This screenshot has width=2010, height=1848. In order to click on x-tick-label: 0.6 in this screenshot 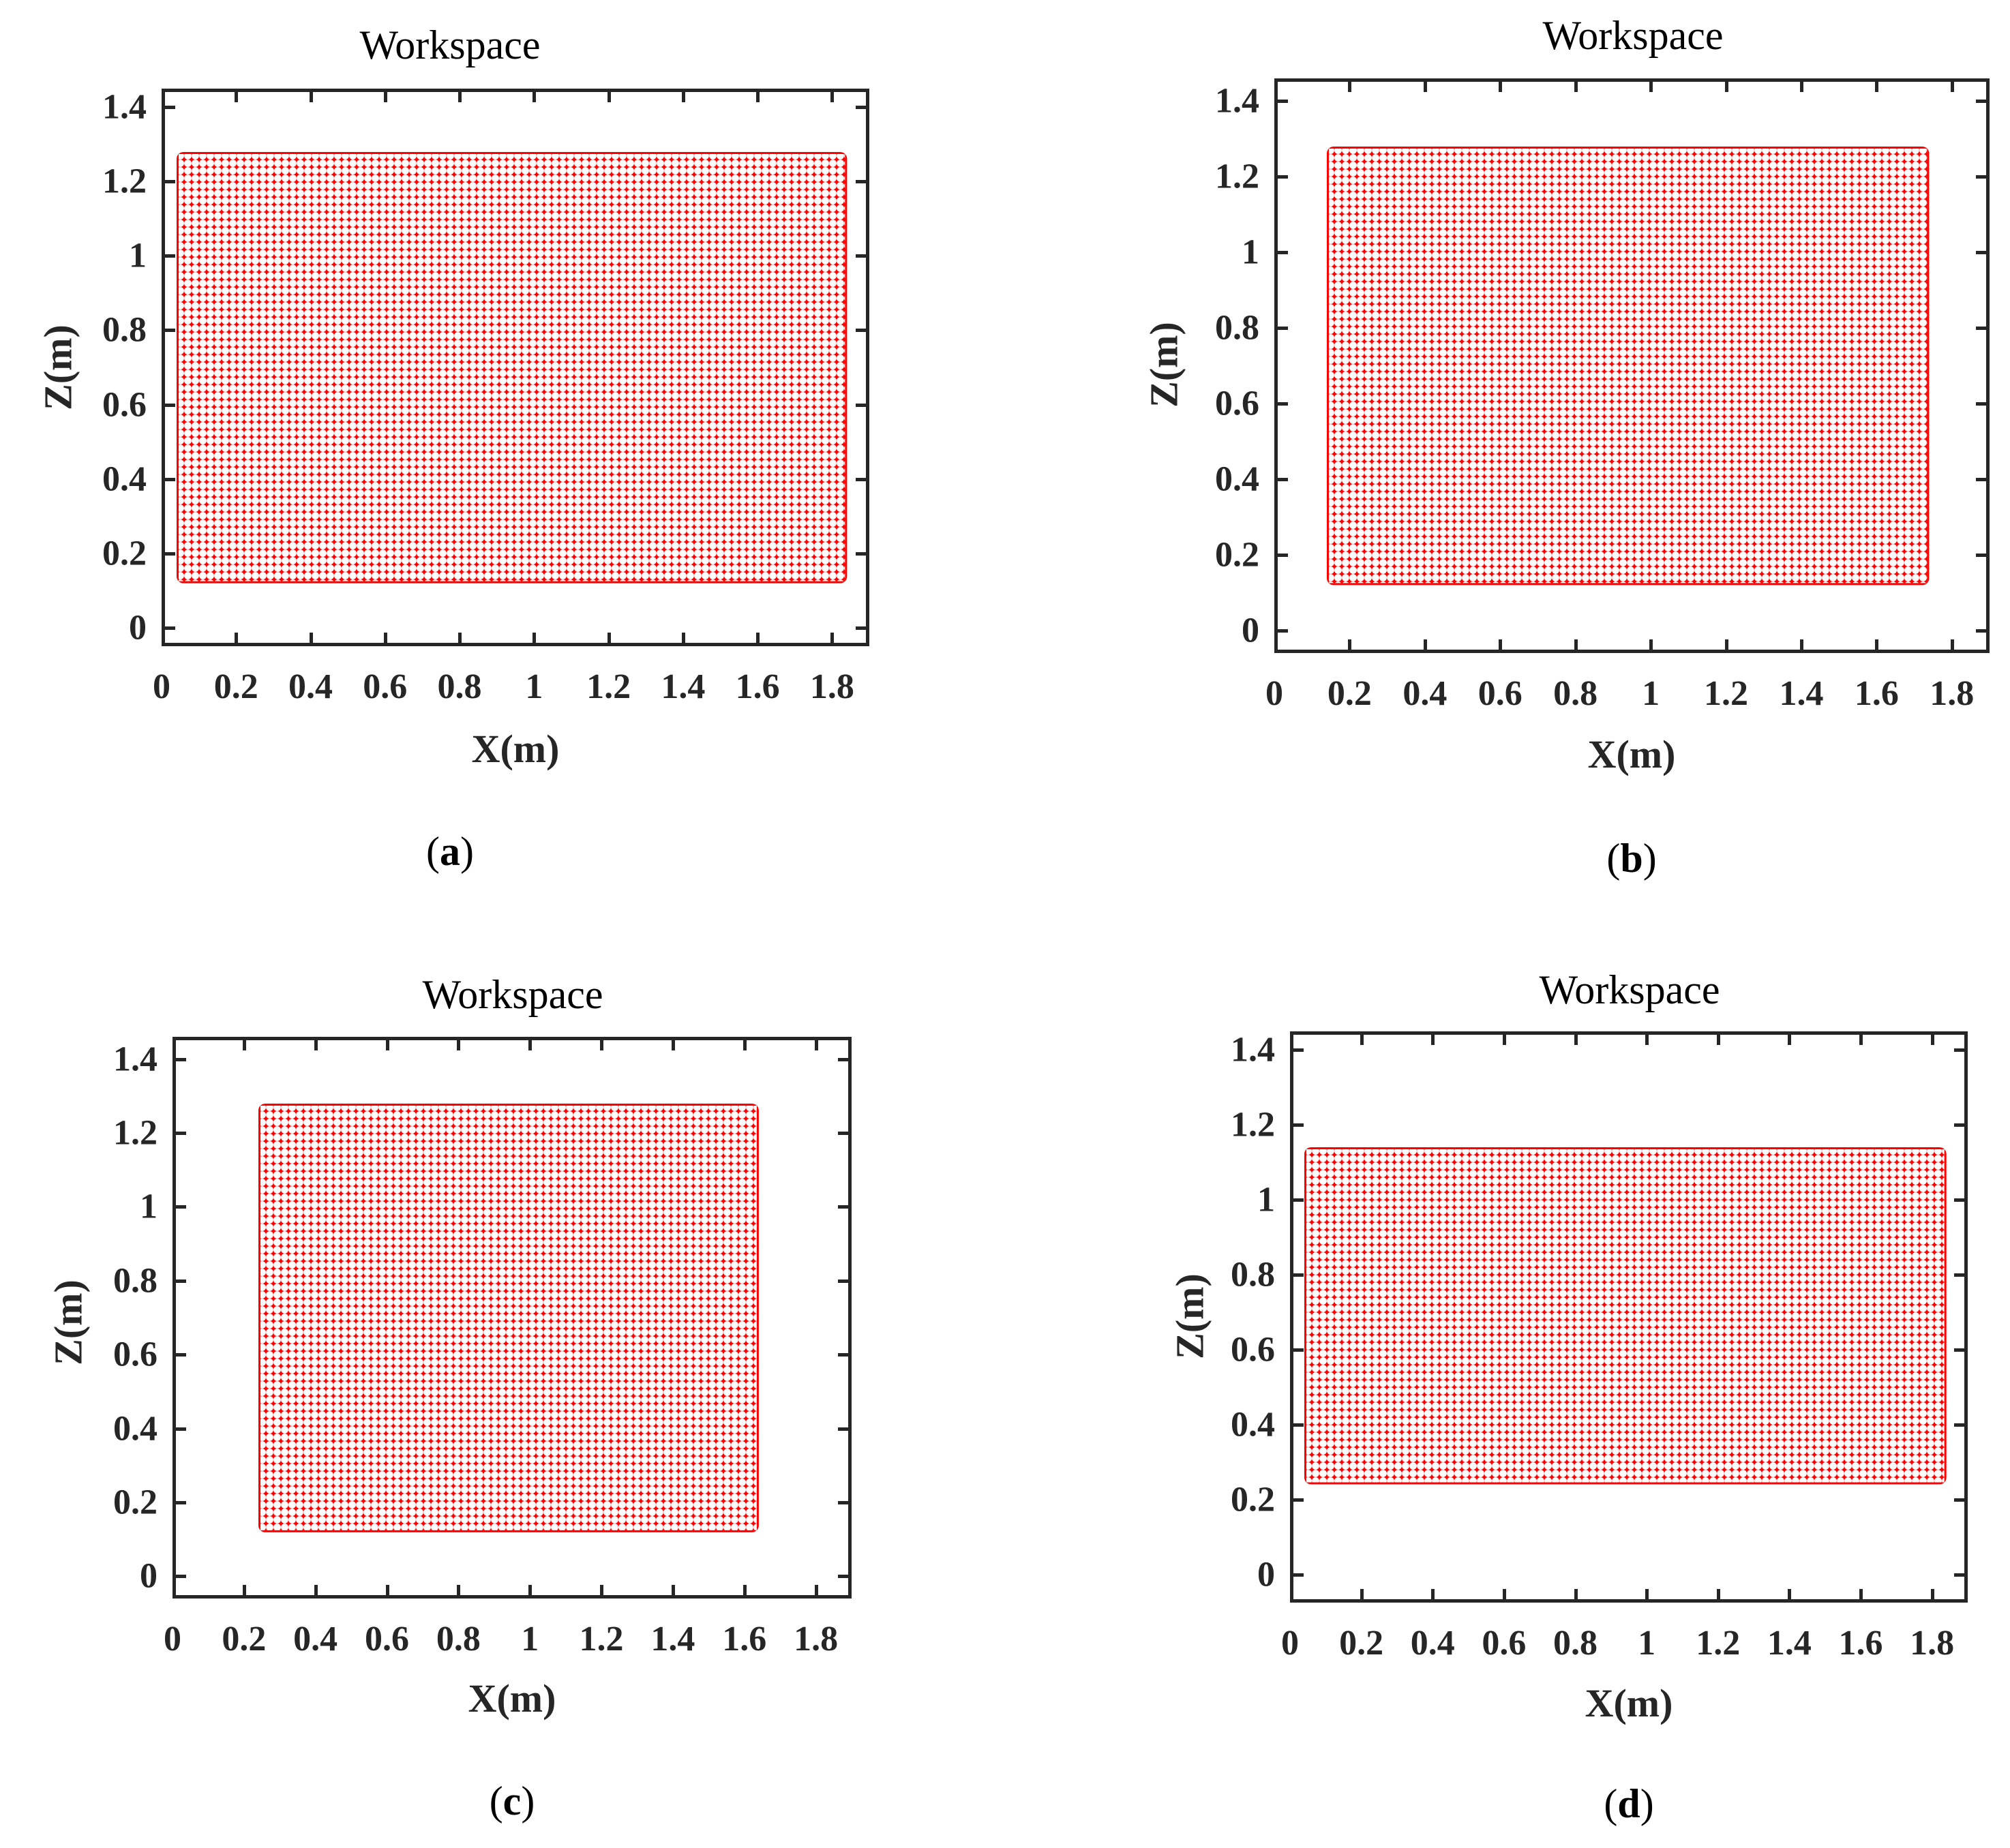, I will do `click(1500, 693)`.